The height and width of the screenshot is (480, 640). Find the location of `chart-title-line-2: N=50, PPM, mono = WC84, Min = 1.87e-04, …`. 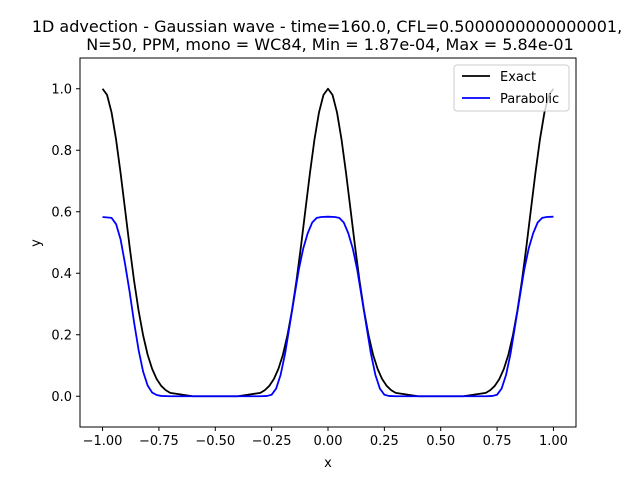

chart-title-line-2: N=50, PPM, mono = WC84, Min = 1.87e-04, … is located at coordinates (330, 44).